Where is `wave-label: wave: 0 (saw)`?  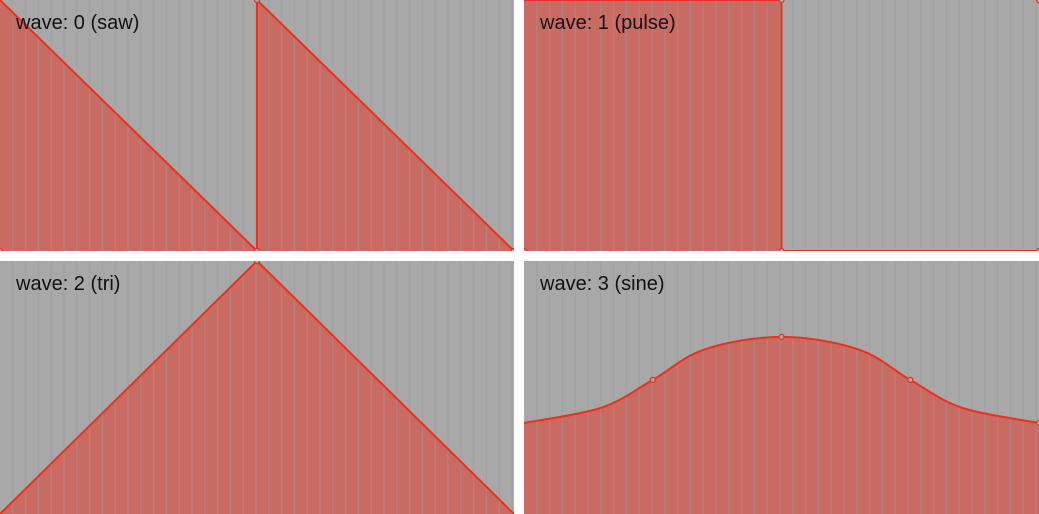
wave-label: wave: 0 (saw) is located at coordinates (77, 23).